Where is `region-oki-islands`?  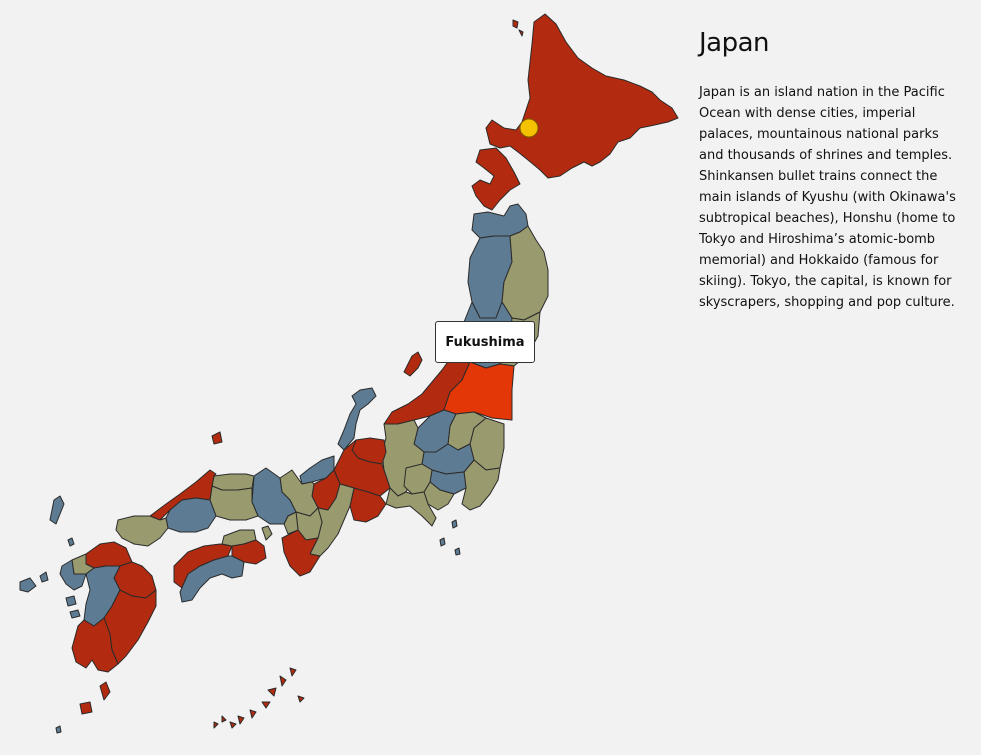 region-oki-islands is located at coordinates (217, 438).